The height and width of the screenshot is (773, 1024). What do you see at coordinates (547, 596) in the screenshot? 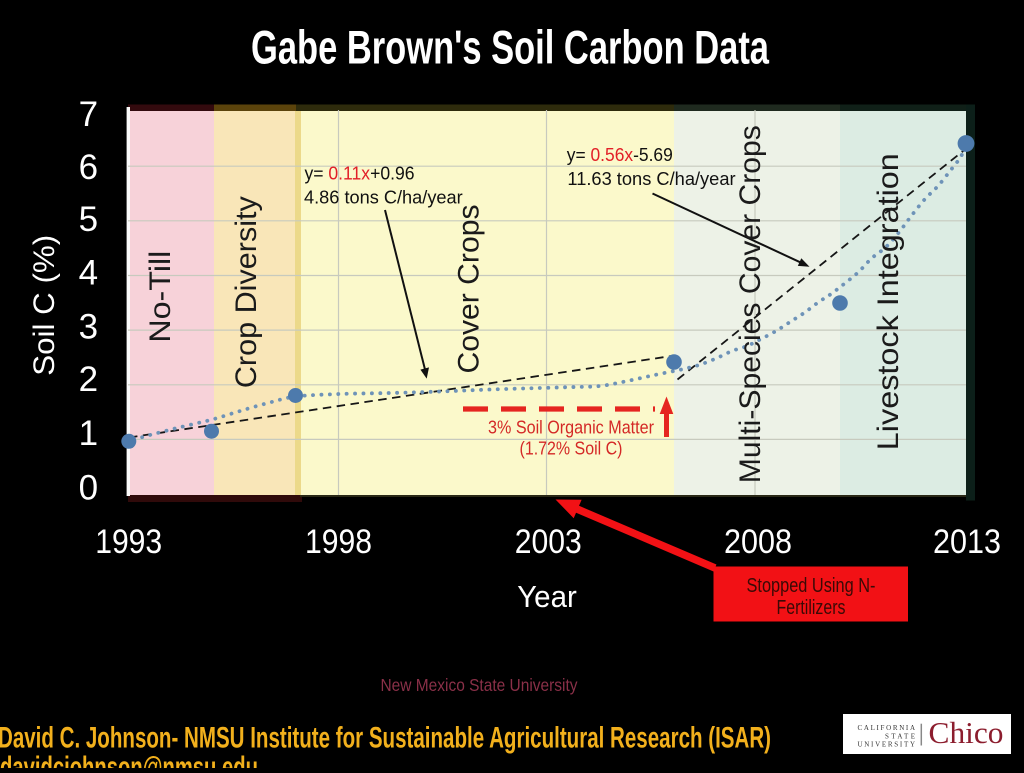
I see `svg-text: Year` at bounding box center [547, 596].